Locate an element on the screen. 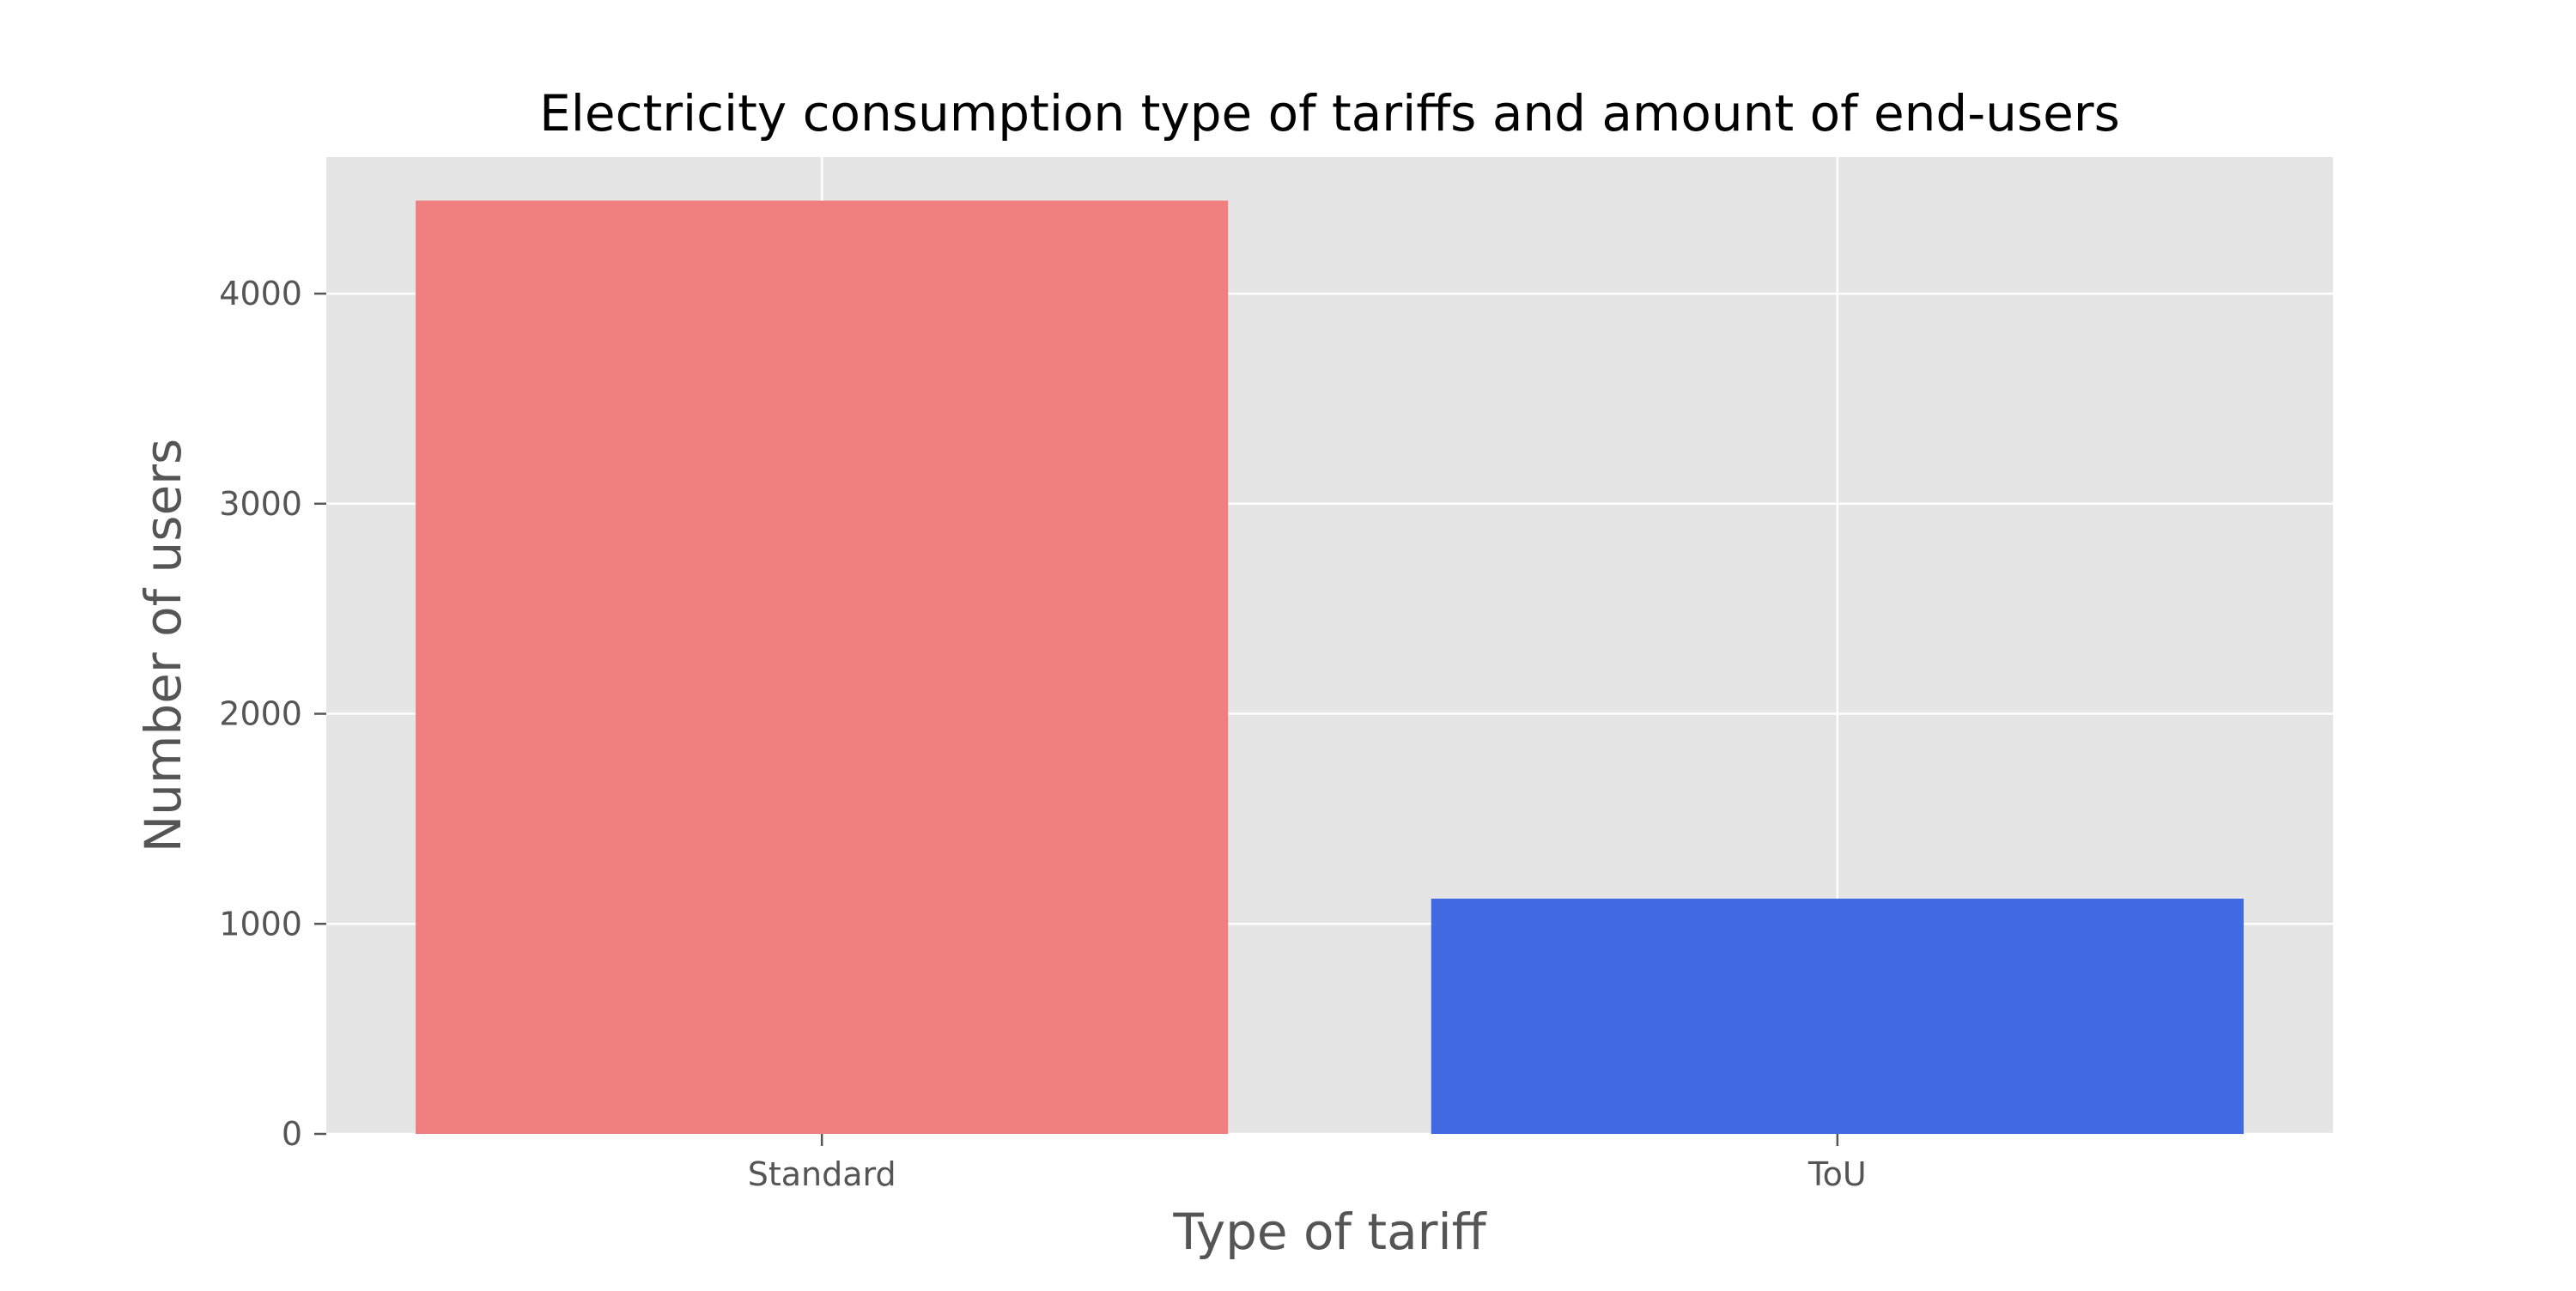  bar-tou is located at coordinates (1837, 1016).